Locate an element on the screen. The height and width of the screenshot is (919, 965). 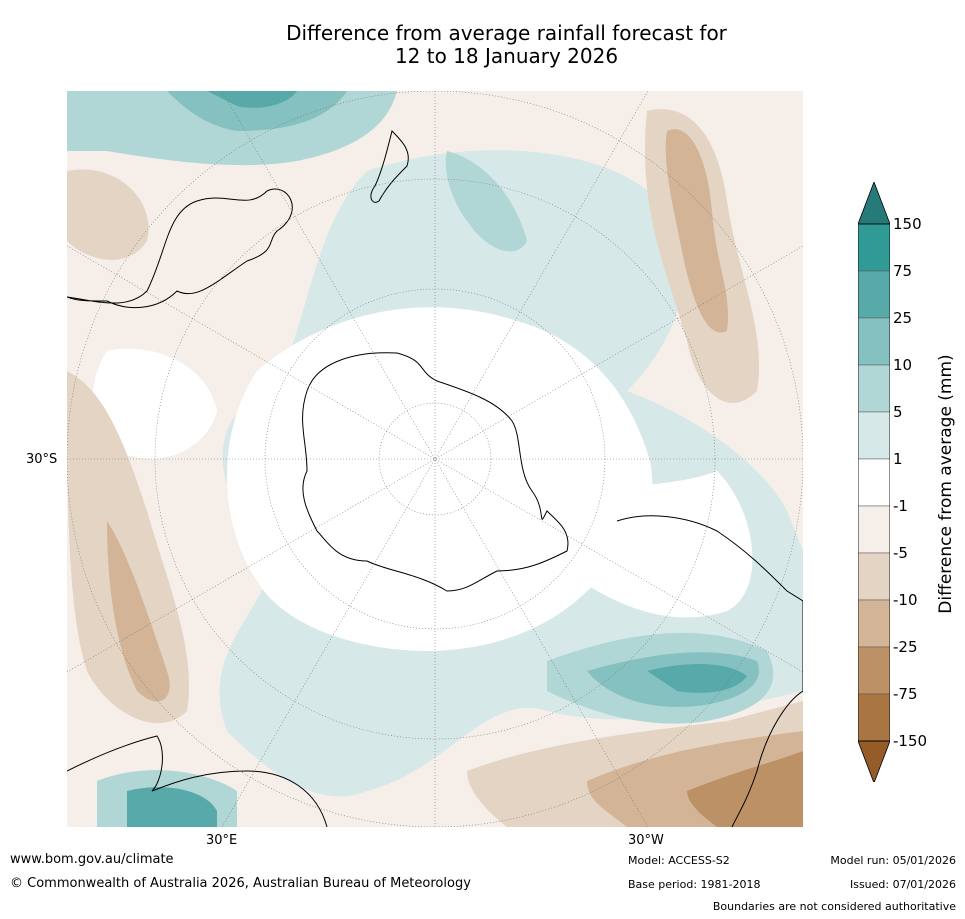
dry-core-south-atlantic is located at coordinates (745, 789).